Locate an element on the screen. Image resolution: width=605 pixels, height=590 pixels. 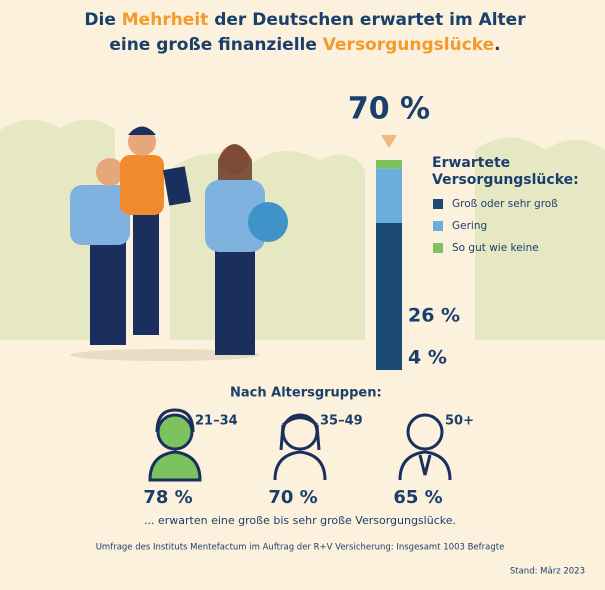
age-value: 70 % is located at coordinates (292, 497).